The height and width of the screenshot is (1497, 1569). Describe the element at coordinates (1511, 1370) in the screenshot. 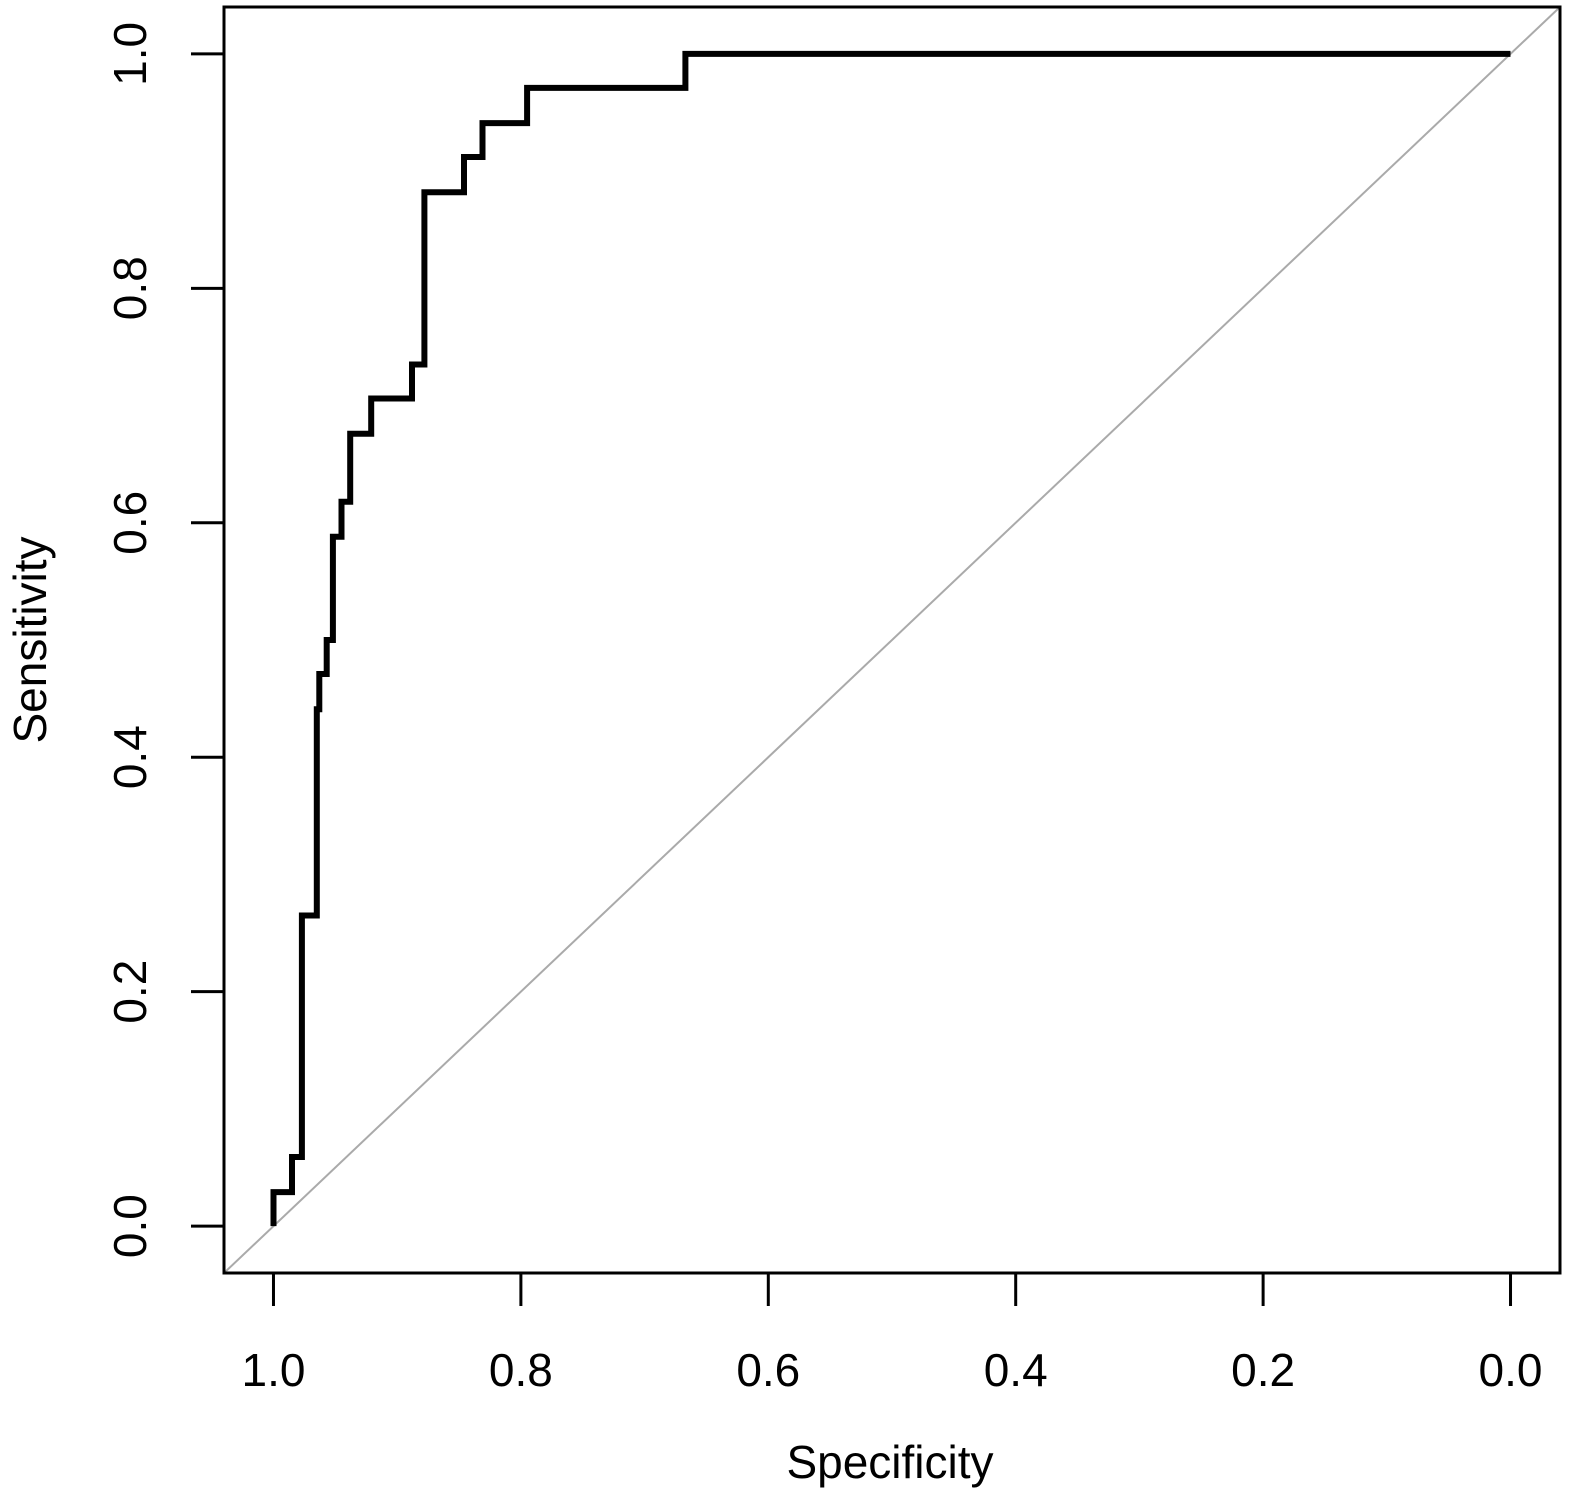

I see `x-tick-label: 0.0` at that location.